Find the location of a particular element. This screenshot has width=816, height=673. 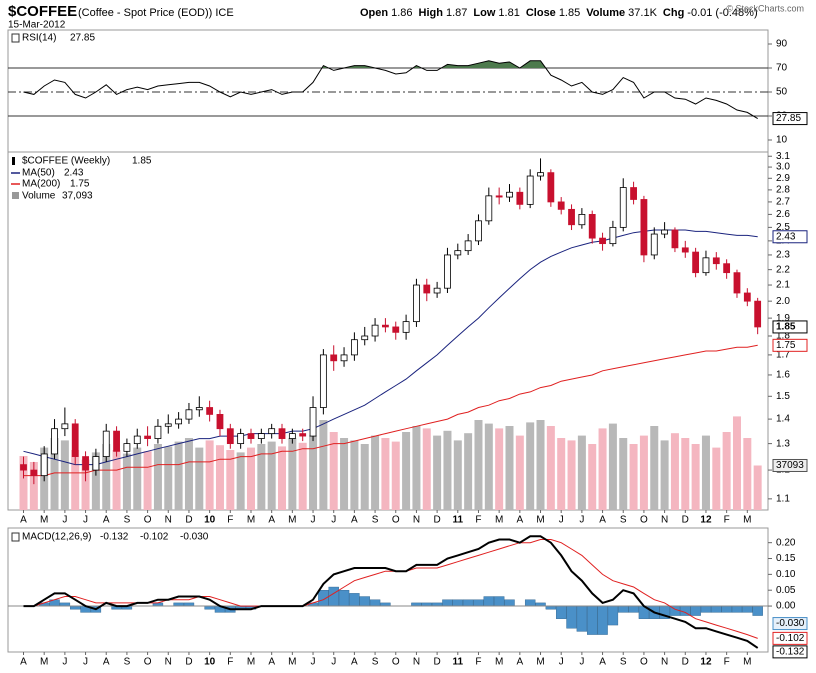

y-tick-label: 1.7 is located at coordinates (783, 355).